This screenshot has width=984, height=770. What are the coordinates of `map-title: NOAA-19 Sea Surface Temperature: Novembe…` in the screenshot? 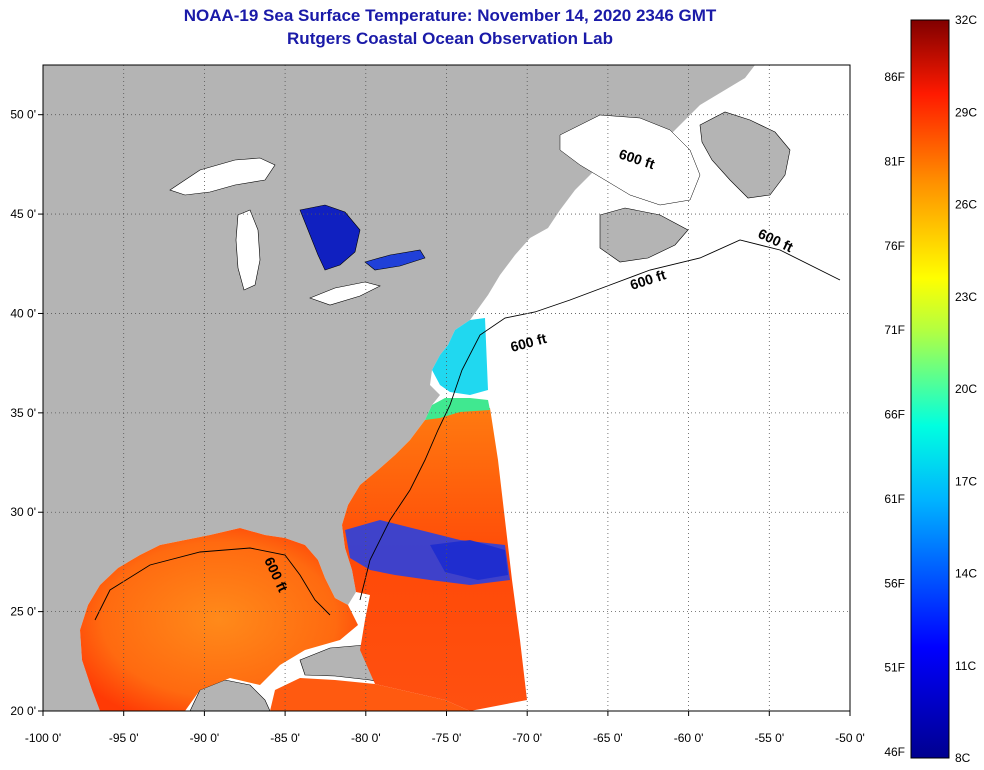 It's located at (450, 15).